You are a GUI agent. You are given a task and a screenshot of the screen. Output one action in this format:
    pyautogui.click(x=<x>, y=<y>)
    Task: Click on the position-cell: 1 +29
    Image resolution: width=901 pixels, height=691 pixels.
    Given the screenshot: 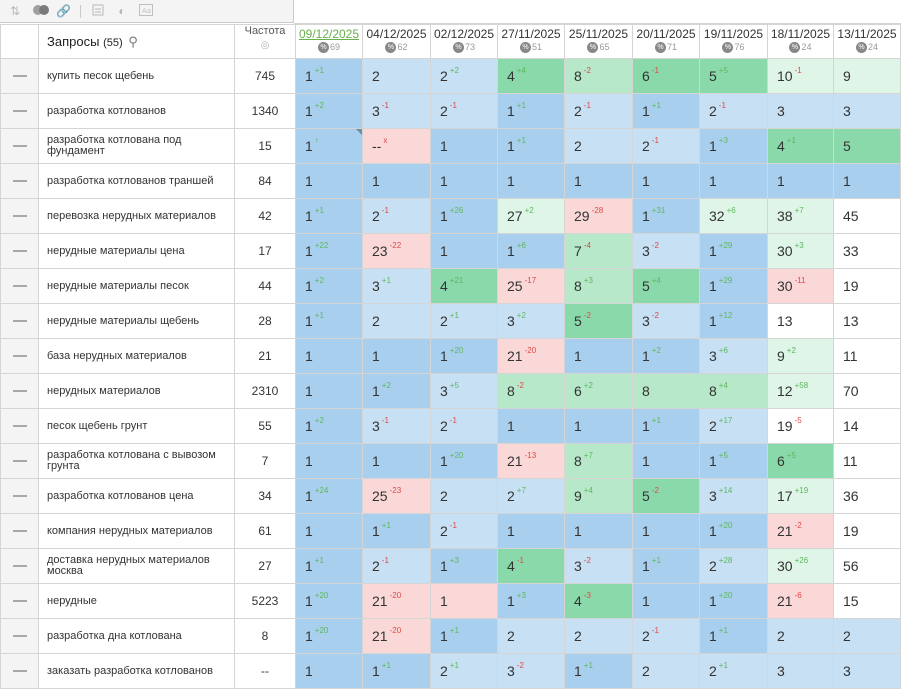 What is the action you would take?
    pyautogui.click(x=733, y=286)
    